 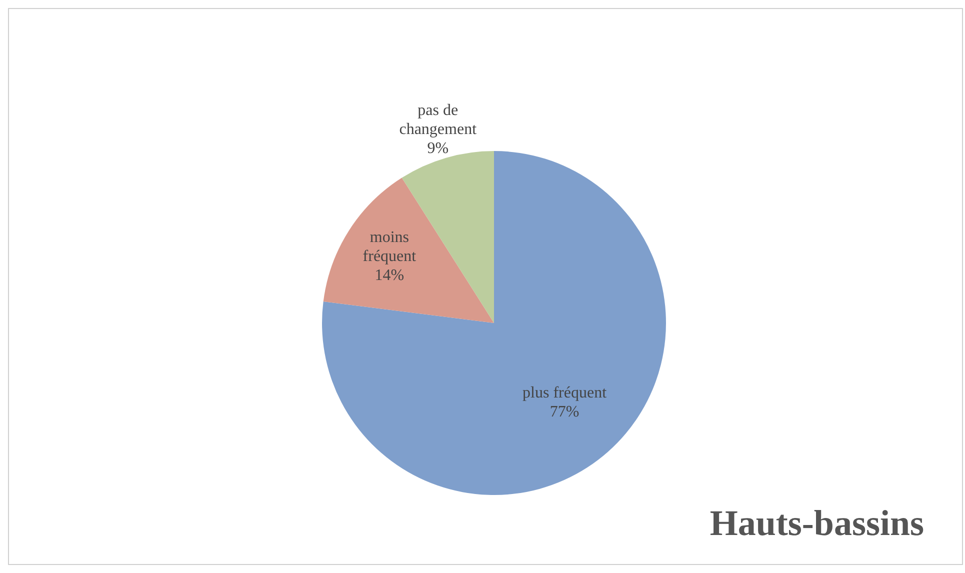 I want to click on text: Hauts-bassins, so click(x=817, y=523).